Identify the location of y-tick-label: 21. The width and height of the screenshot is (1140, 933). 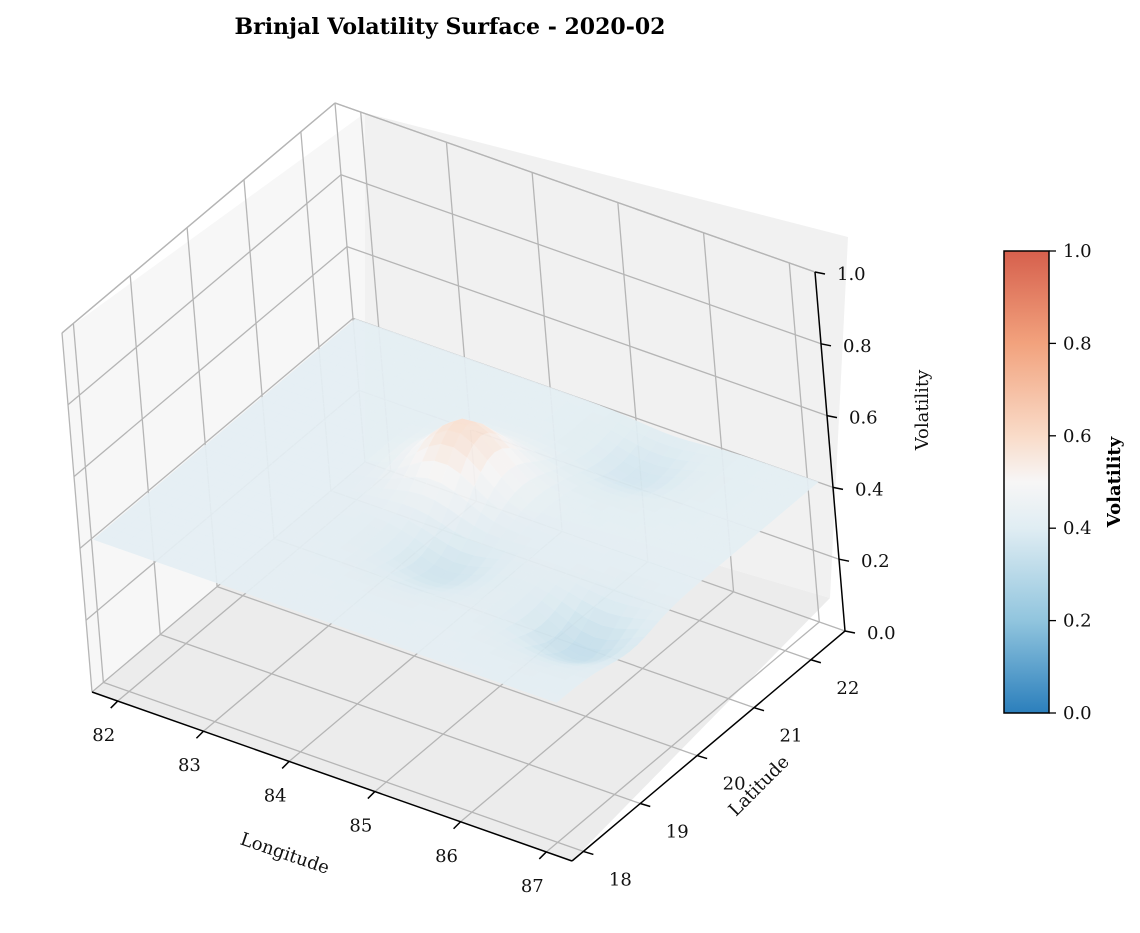
(791, 736).